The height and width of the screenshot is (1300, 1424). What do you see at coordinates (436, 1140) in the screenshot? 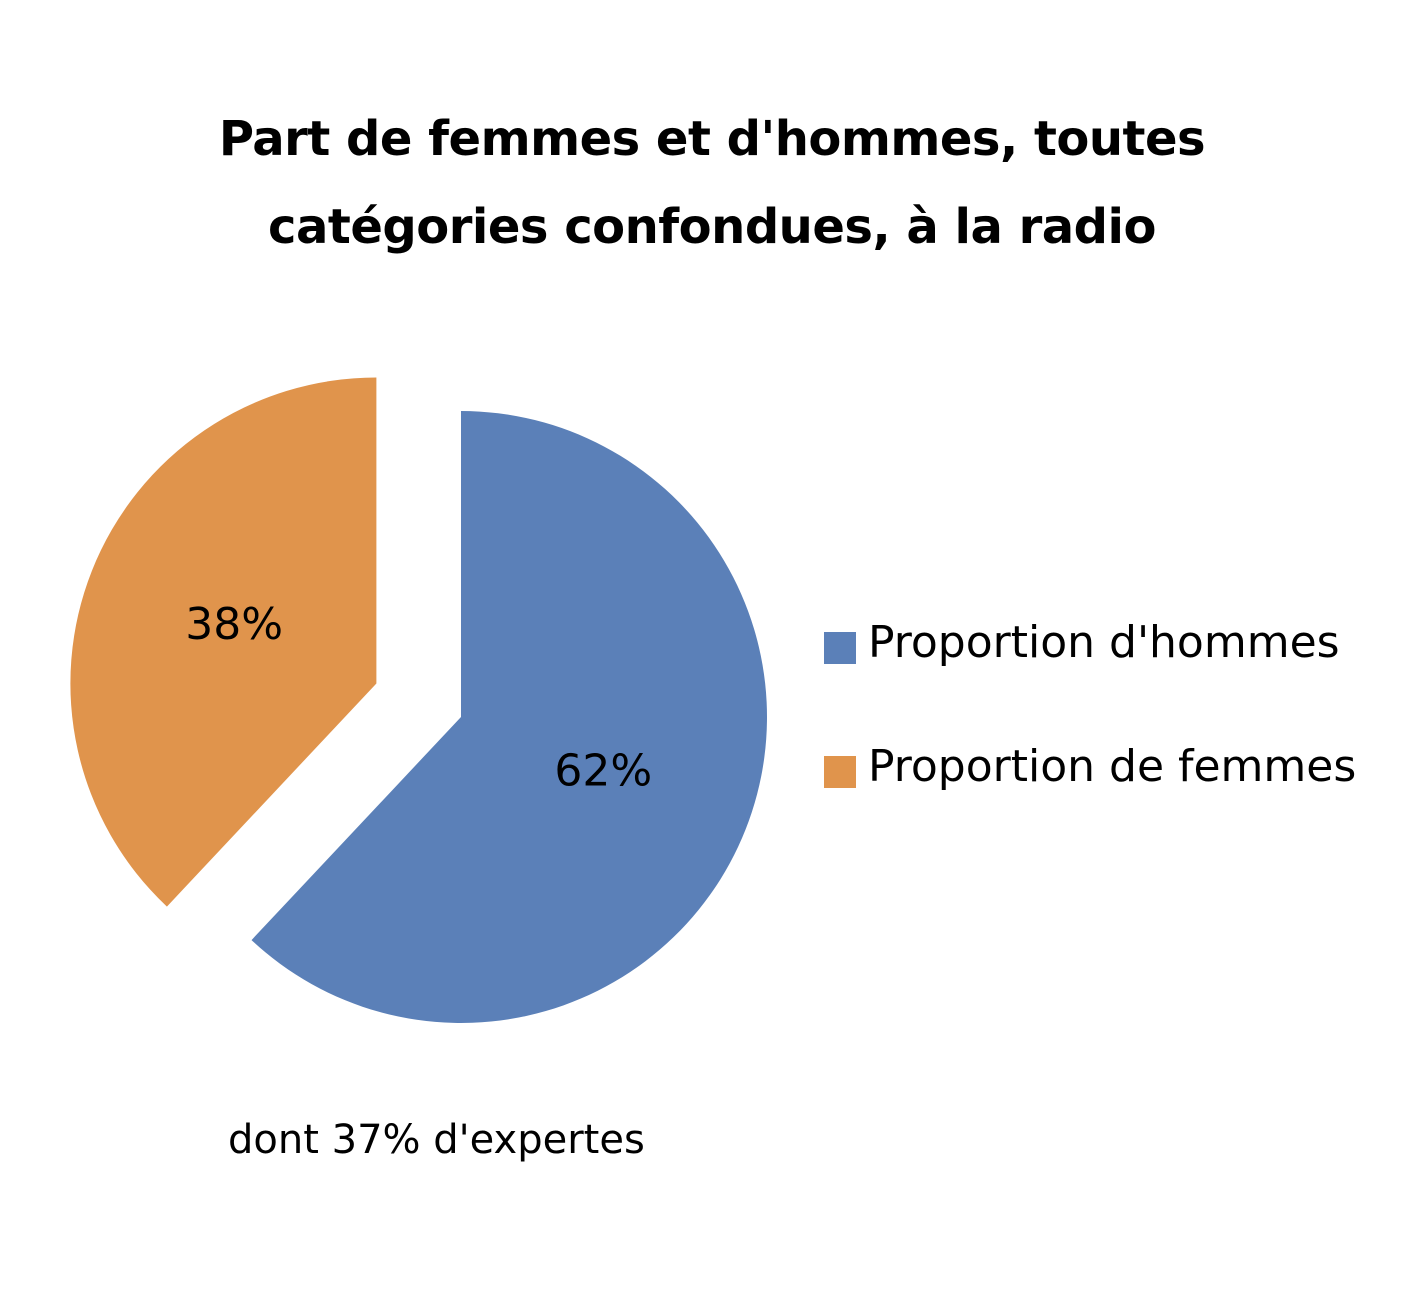
I see `chart-annotation: dont 37% d'expertes` at bounding box center [436, 1140].